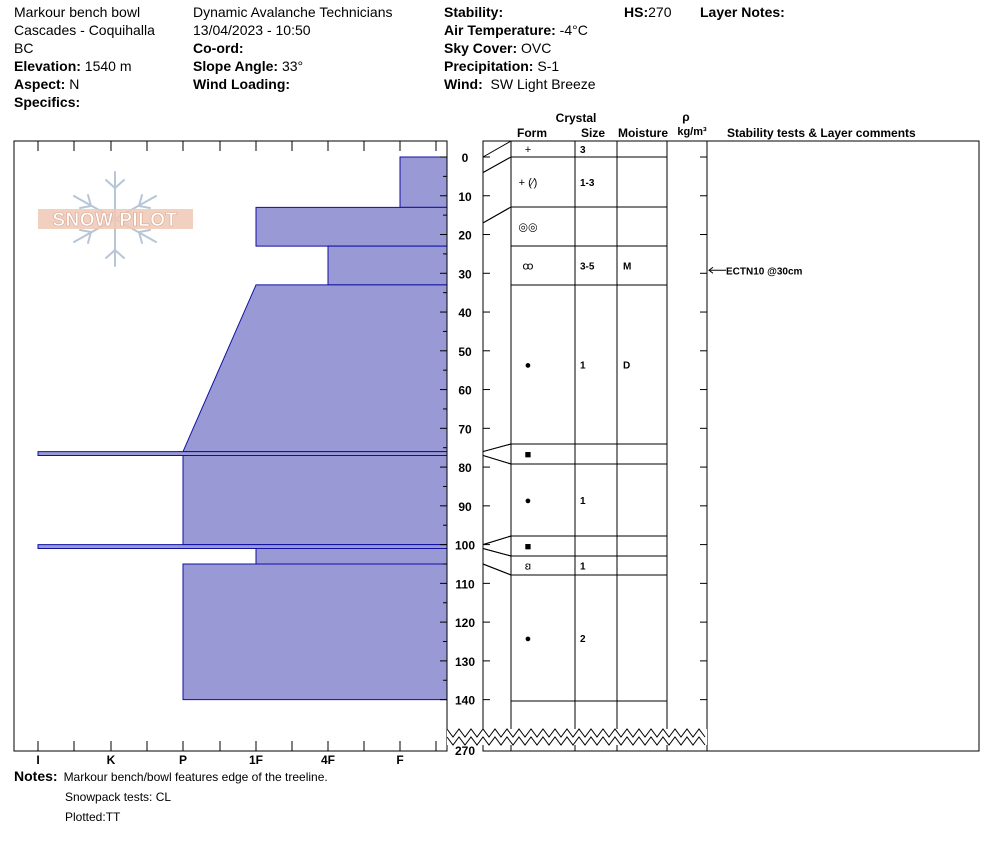 The height and width of the screenshot is (859, 994). Describe the element at coordinates (465, 662) in the screenshot. I see `depth-tick-label: 130` at that location.